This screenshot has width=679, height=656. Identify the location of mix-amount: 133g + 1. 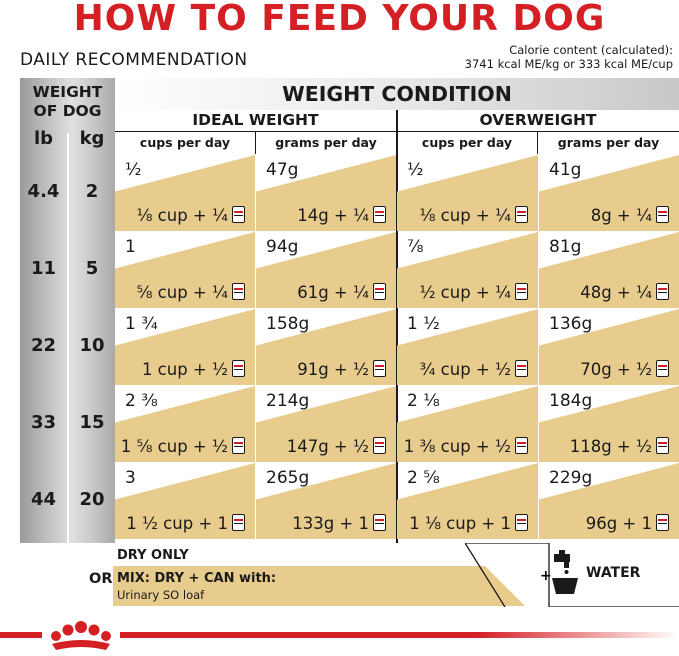
(339, 523).